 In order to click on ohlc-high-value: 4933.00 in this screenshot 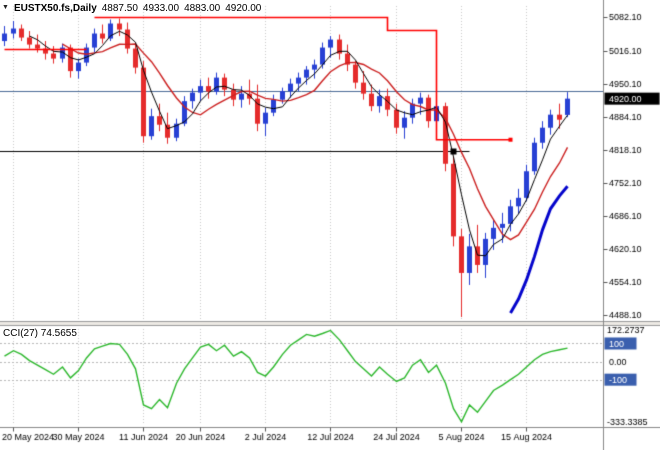, I will do `click(161, 8)`.